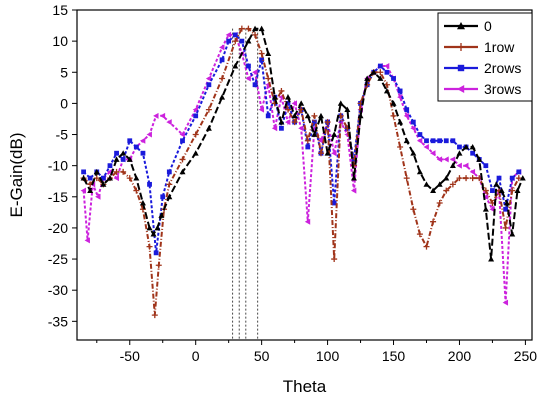 The width and height of the screenshot is (550, 400). What do you see at coordinates (502, 68) in the screenshot?
I see `legend-label: 2rows` at bounding box center [502, 68].